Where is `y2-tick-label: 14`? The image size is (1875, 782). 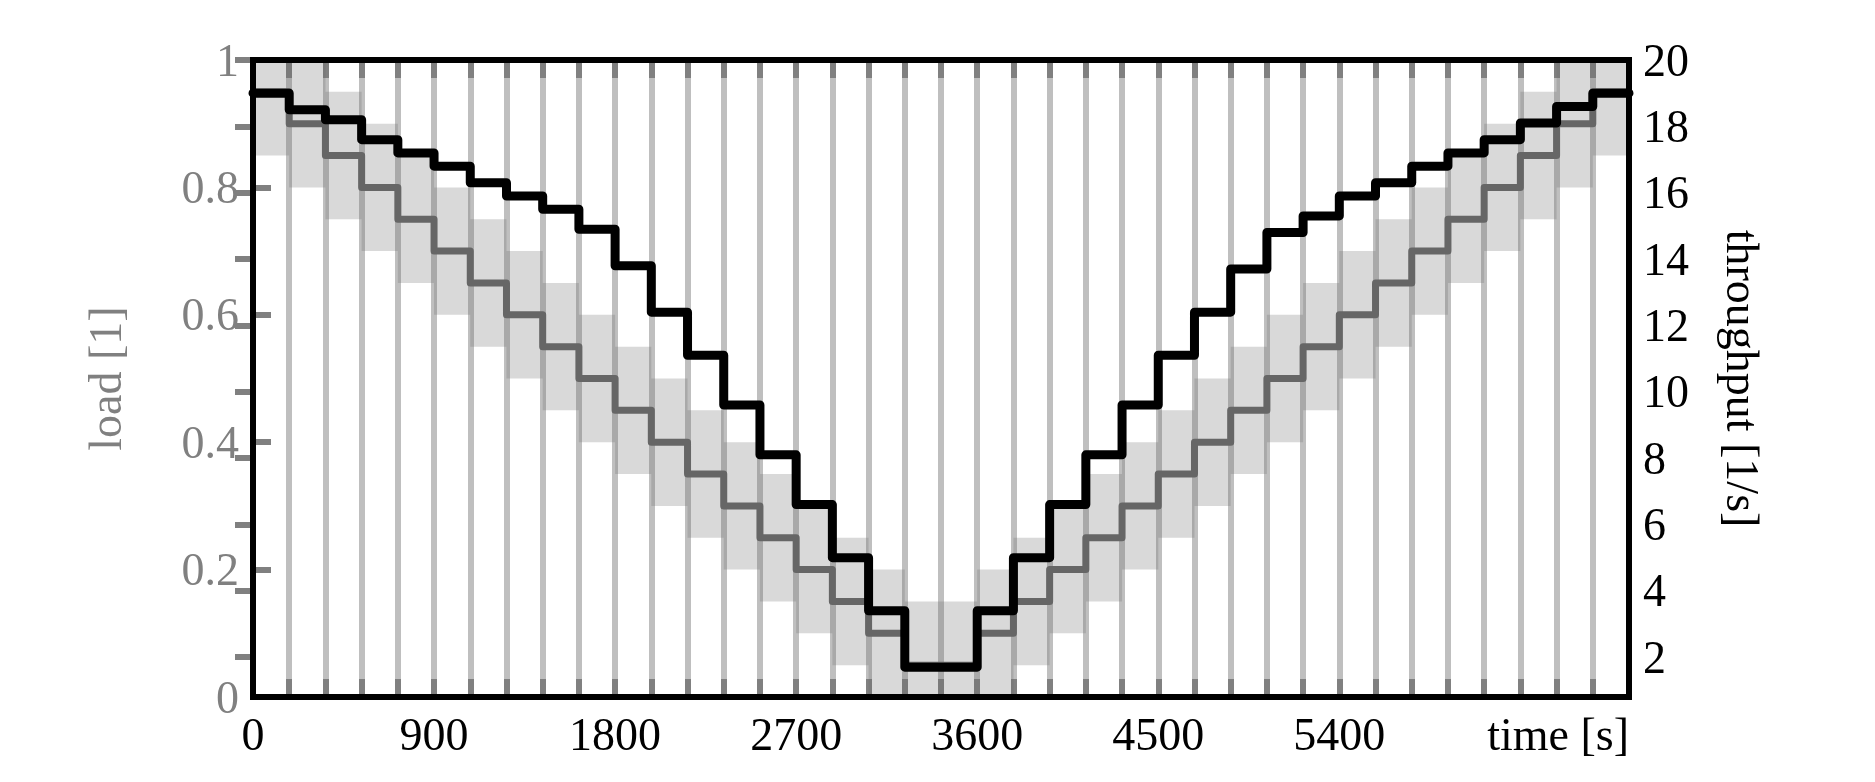 y2-tick-label: 14 is located at coordinates (1666, 259).